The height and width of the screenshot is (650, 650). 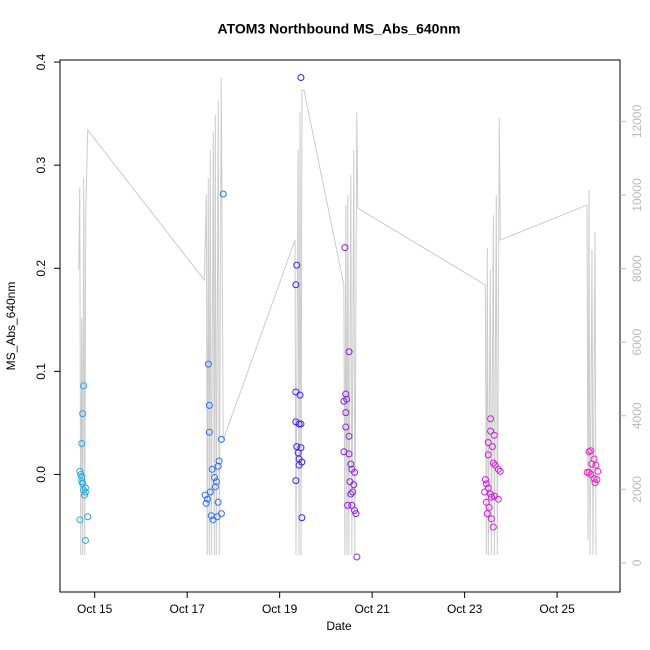 I want to click on y-tick-label: 0.4, so click(x=41, y=61).